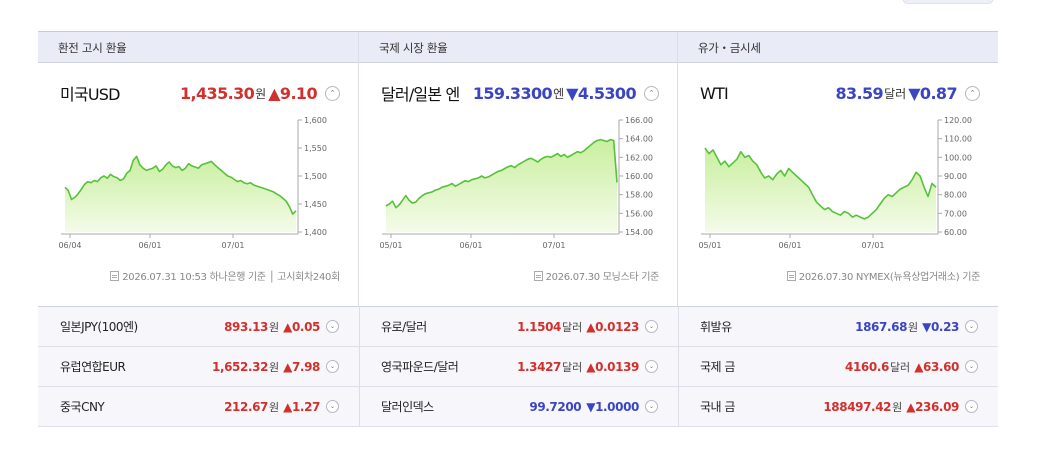 The width and height of the screenshot is (1048, 454). Describe the element at coordinates (717, 407) in the screenshot. I see `row-name: 국내 금` at that location.